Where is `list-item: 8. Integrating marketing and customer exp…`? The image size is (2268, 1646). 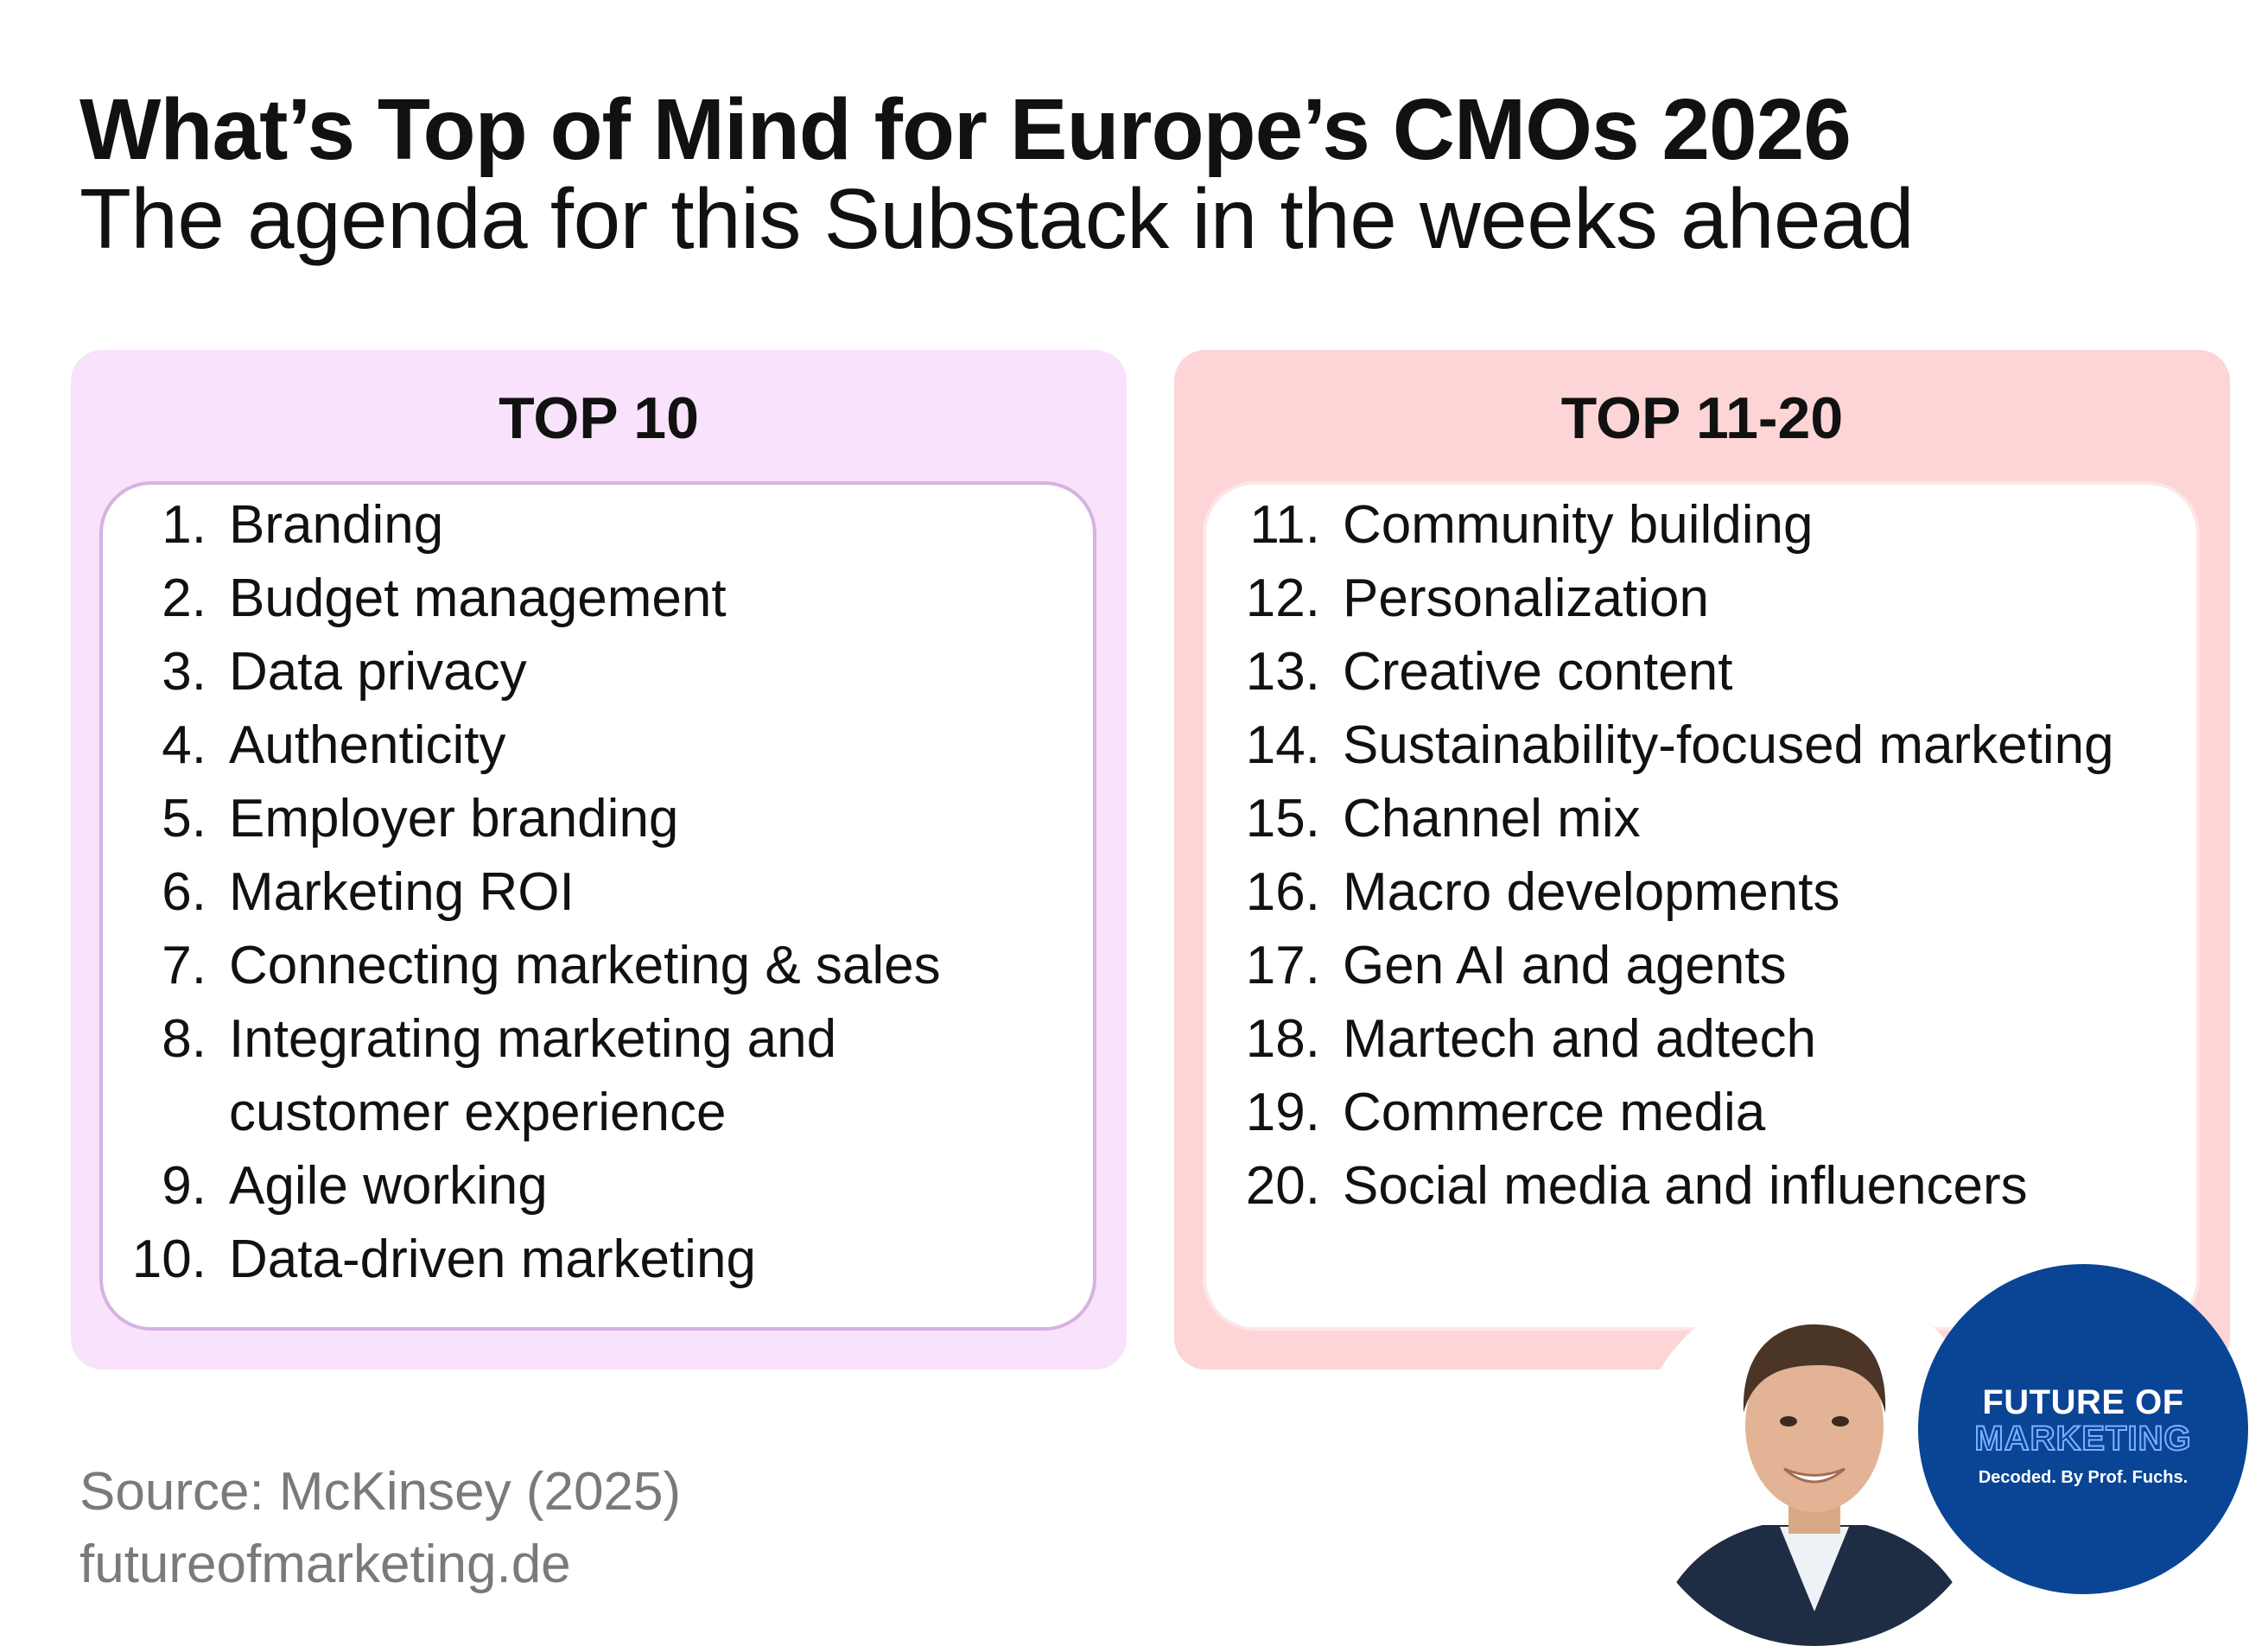
list-item: 8. Integrating marketing and customer exp… is located at coordinates (598, 1075).